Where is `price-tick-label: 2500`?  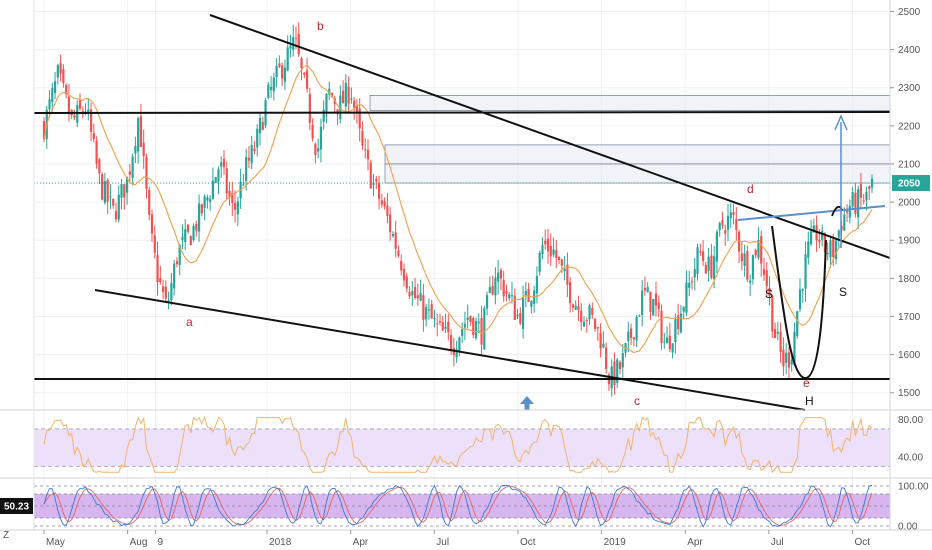
price-tick-label: 2500 is located at coordinates (909, 12).